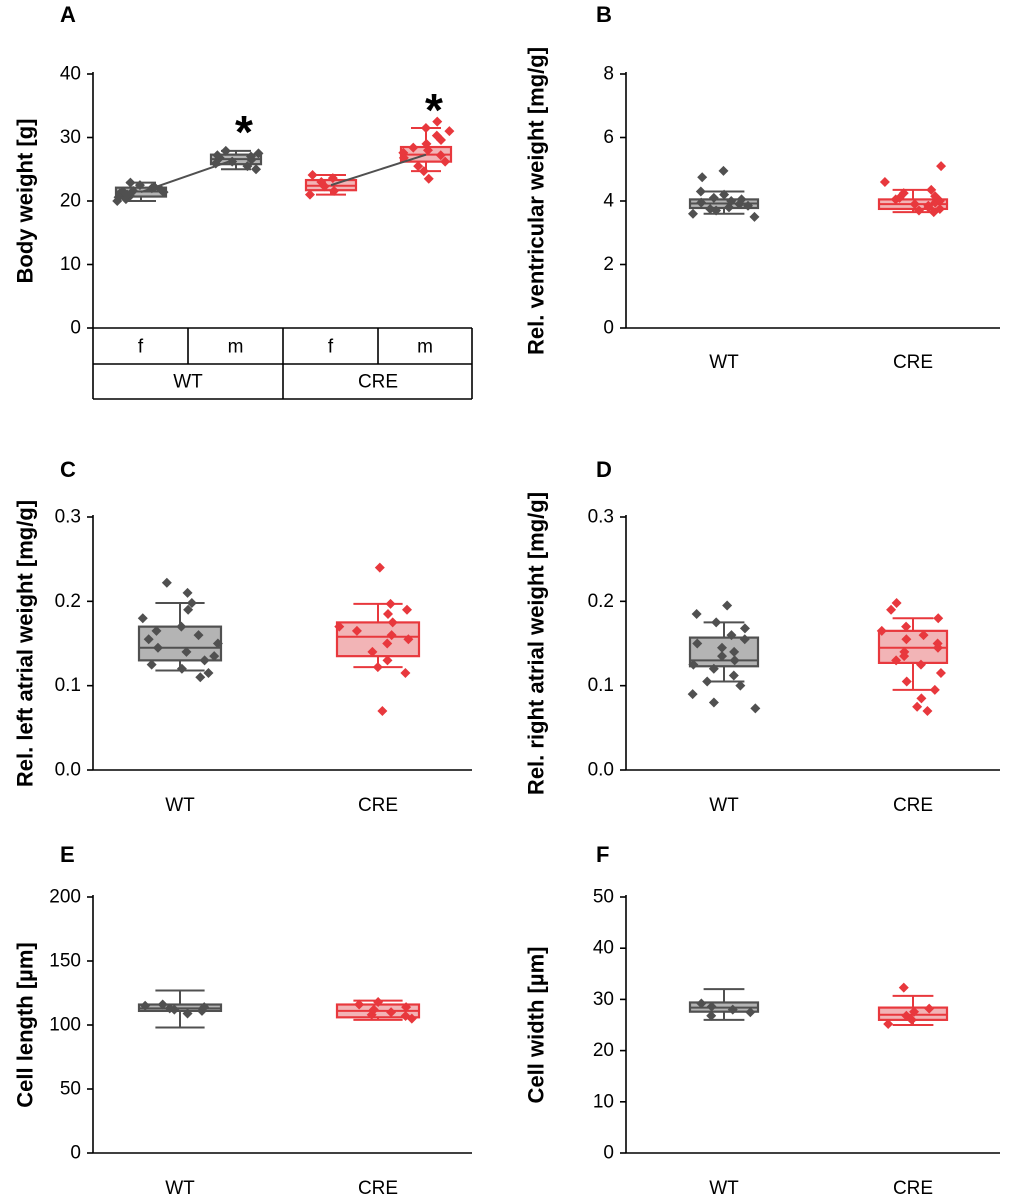 The image size is (1017, 1197). Describe the element at coordinates (25, 643) in the screenshot. I see `y-axis-label: Rel. left atrial weight [mg/g]` at that location.